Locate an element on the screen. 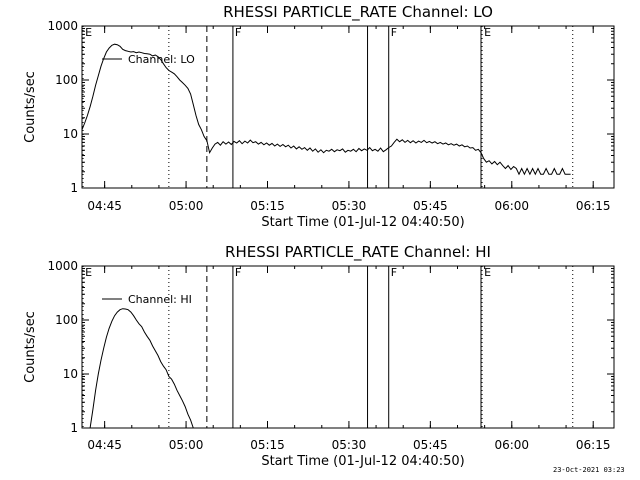 Image resolution: width=640 pixels, height=480 pixels. legend-label: Channel: LO is located at coordinates (161, 59).